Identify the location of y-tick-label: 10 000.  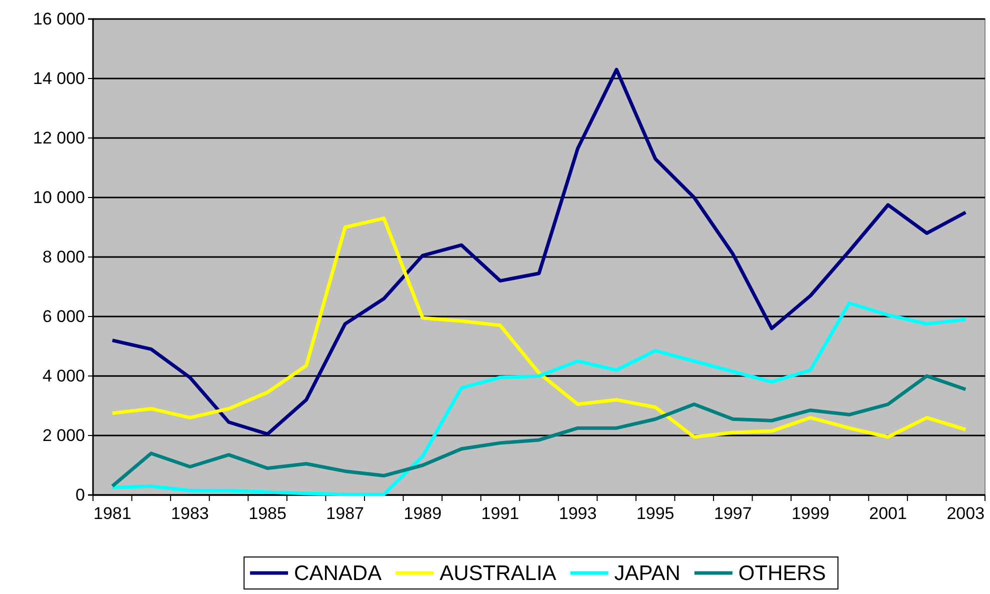
(59, 197).